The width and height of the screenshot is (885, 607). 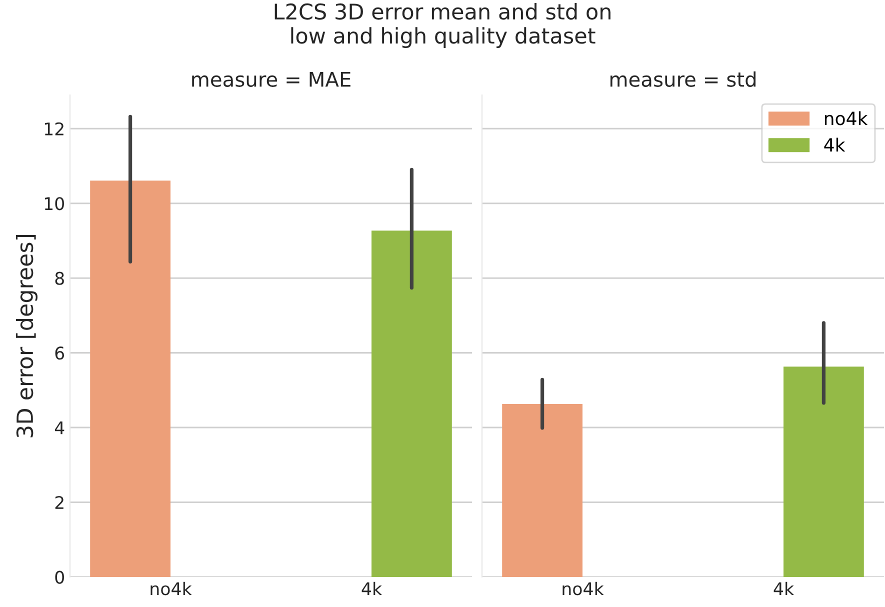 What do you see at coordinates (442, 25) in the screenshot?
I see `text: L2CS 3D error mean and std on low and high quality dataset` at bounding box center [442, 25].